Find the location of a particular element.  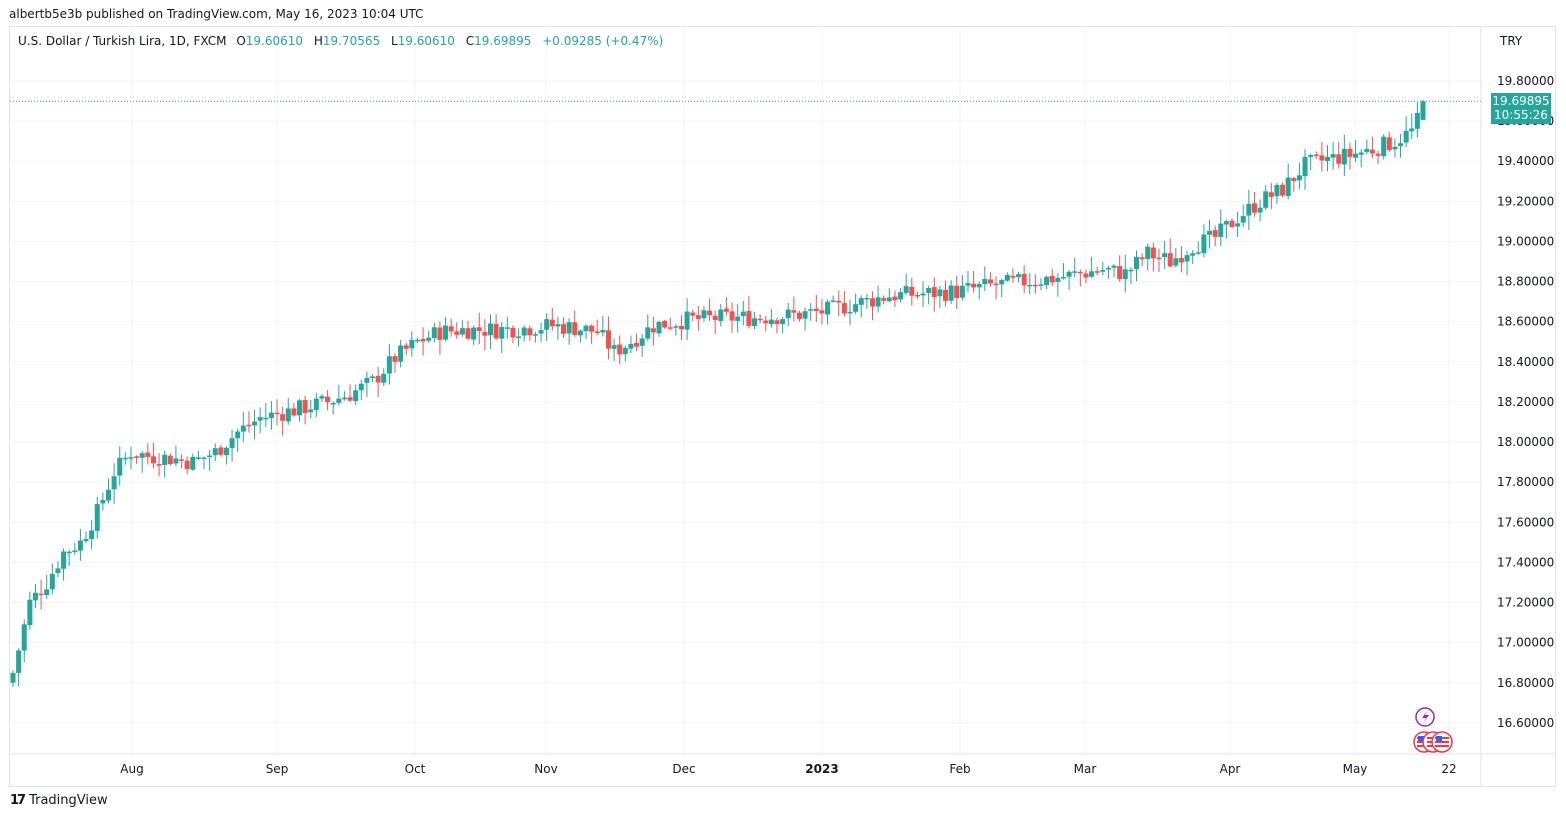

price-tick-label: 17.20000 is located at coordinates (1525, 603).